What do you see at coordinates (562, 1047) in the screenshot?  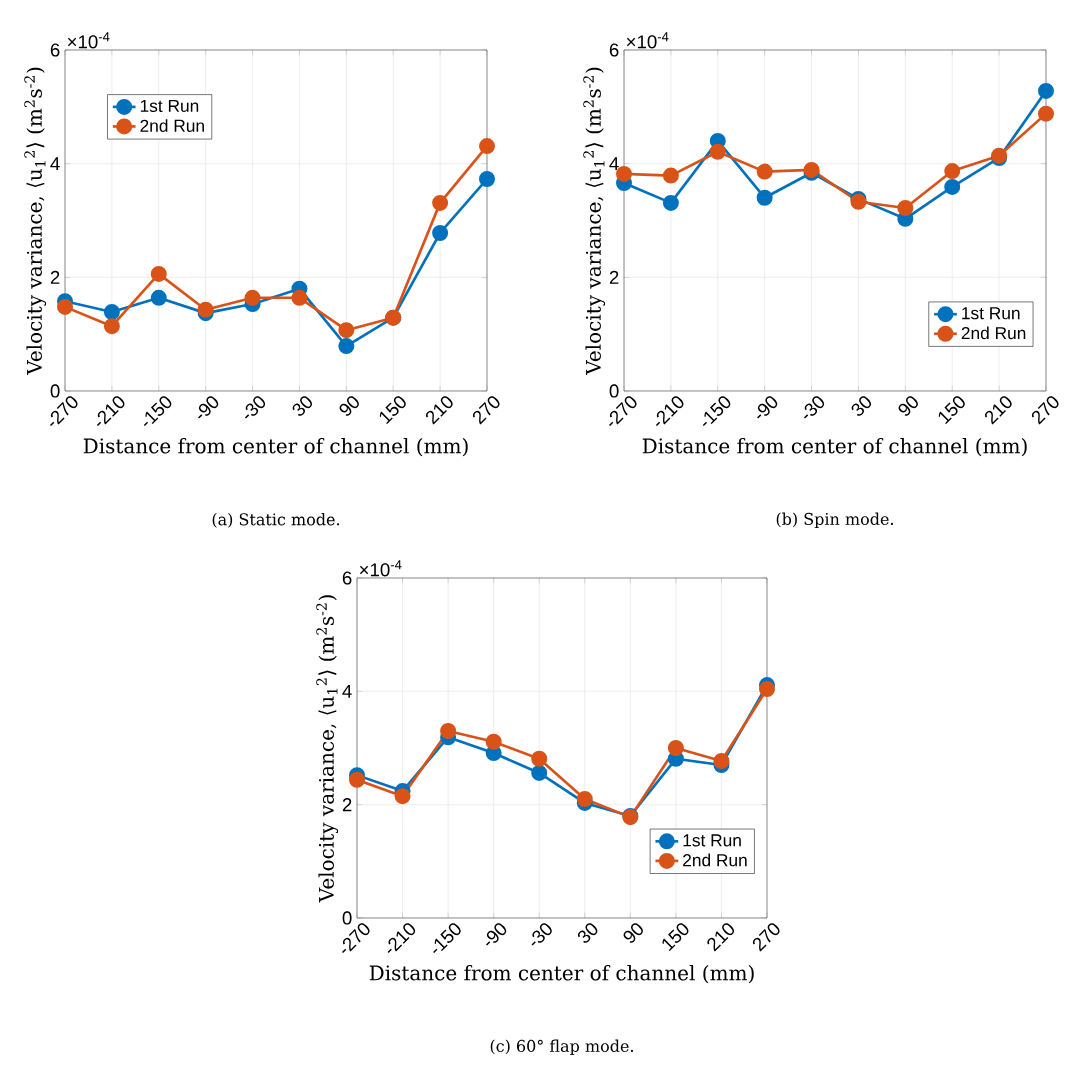 I see `text: (c) 60° flap mode.` at bounding box center [562, 1047].